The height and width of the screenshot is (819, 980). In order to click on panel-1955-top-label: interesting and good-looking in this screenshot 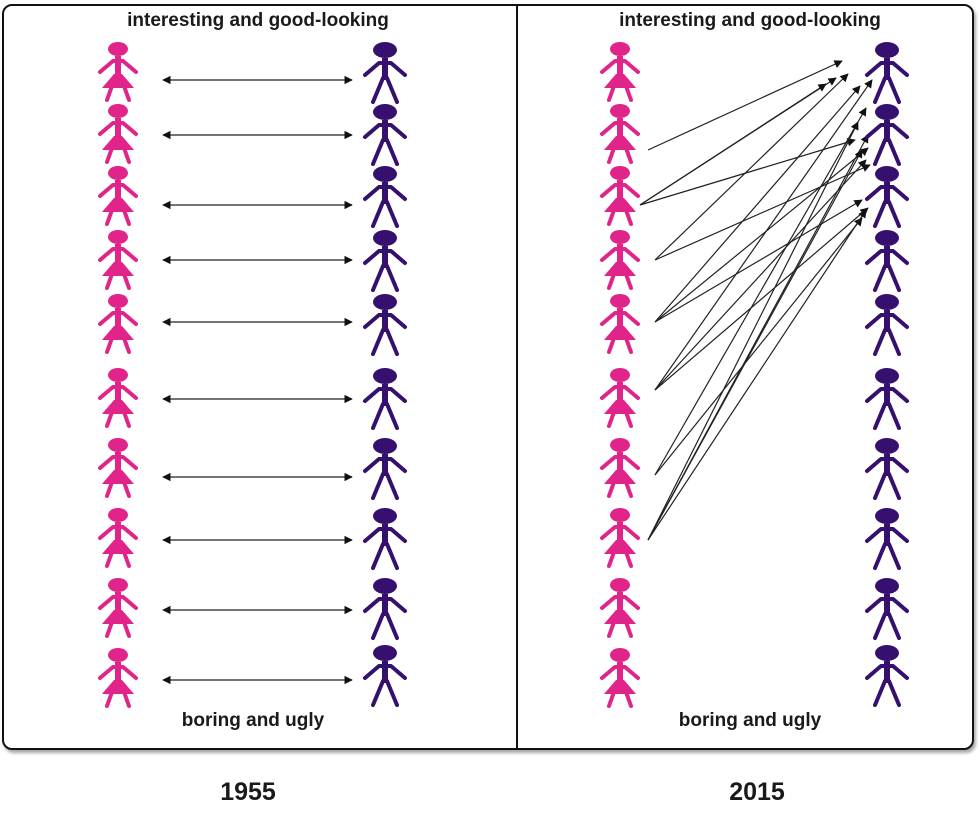, I will do `click(258, 20)`.